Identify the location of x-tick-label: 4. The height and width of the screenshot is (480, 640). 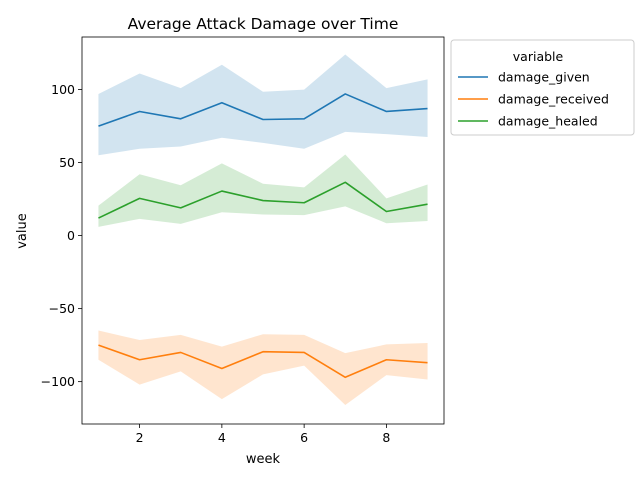
(222, 437).